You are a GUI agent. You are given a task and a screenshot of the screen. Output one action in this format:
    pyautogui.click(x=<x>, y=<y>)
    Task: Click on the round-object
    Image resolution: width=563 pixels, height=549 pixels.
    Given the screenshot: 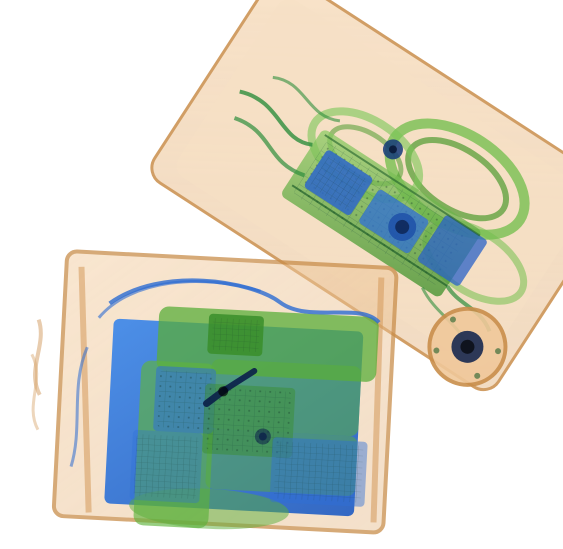 What is the action you would take?
    pyautogui.click(x=467, y=346)
    